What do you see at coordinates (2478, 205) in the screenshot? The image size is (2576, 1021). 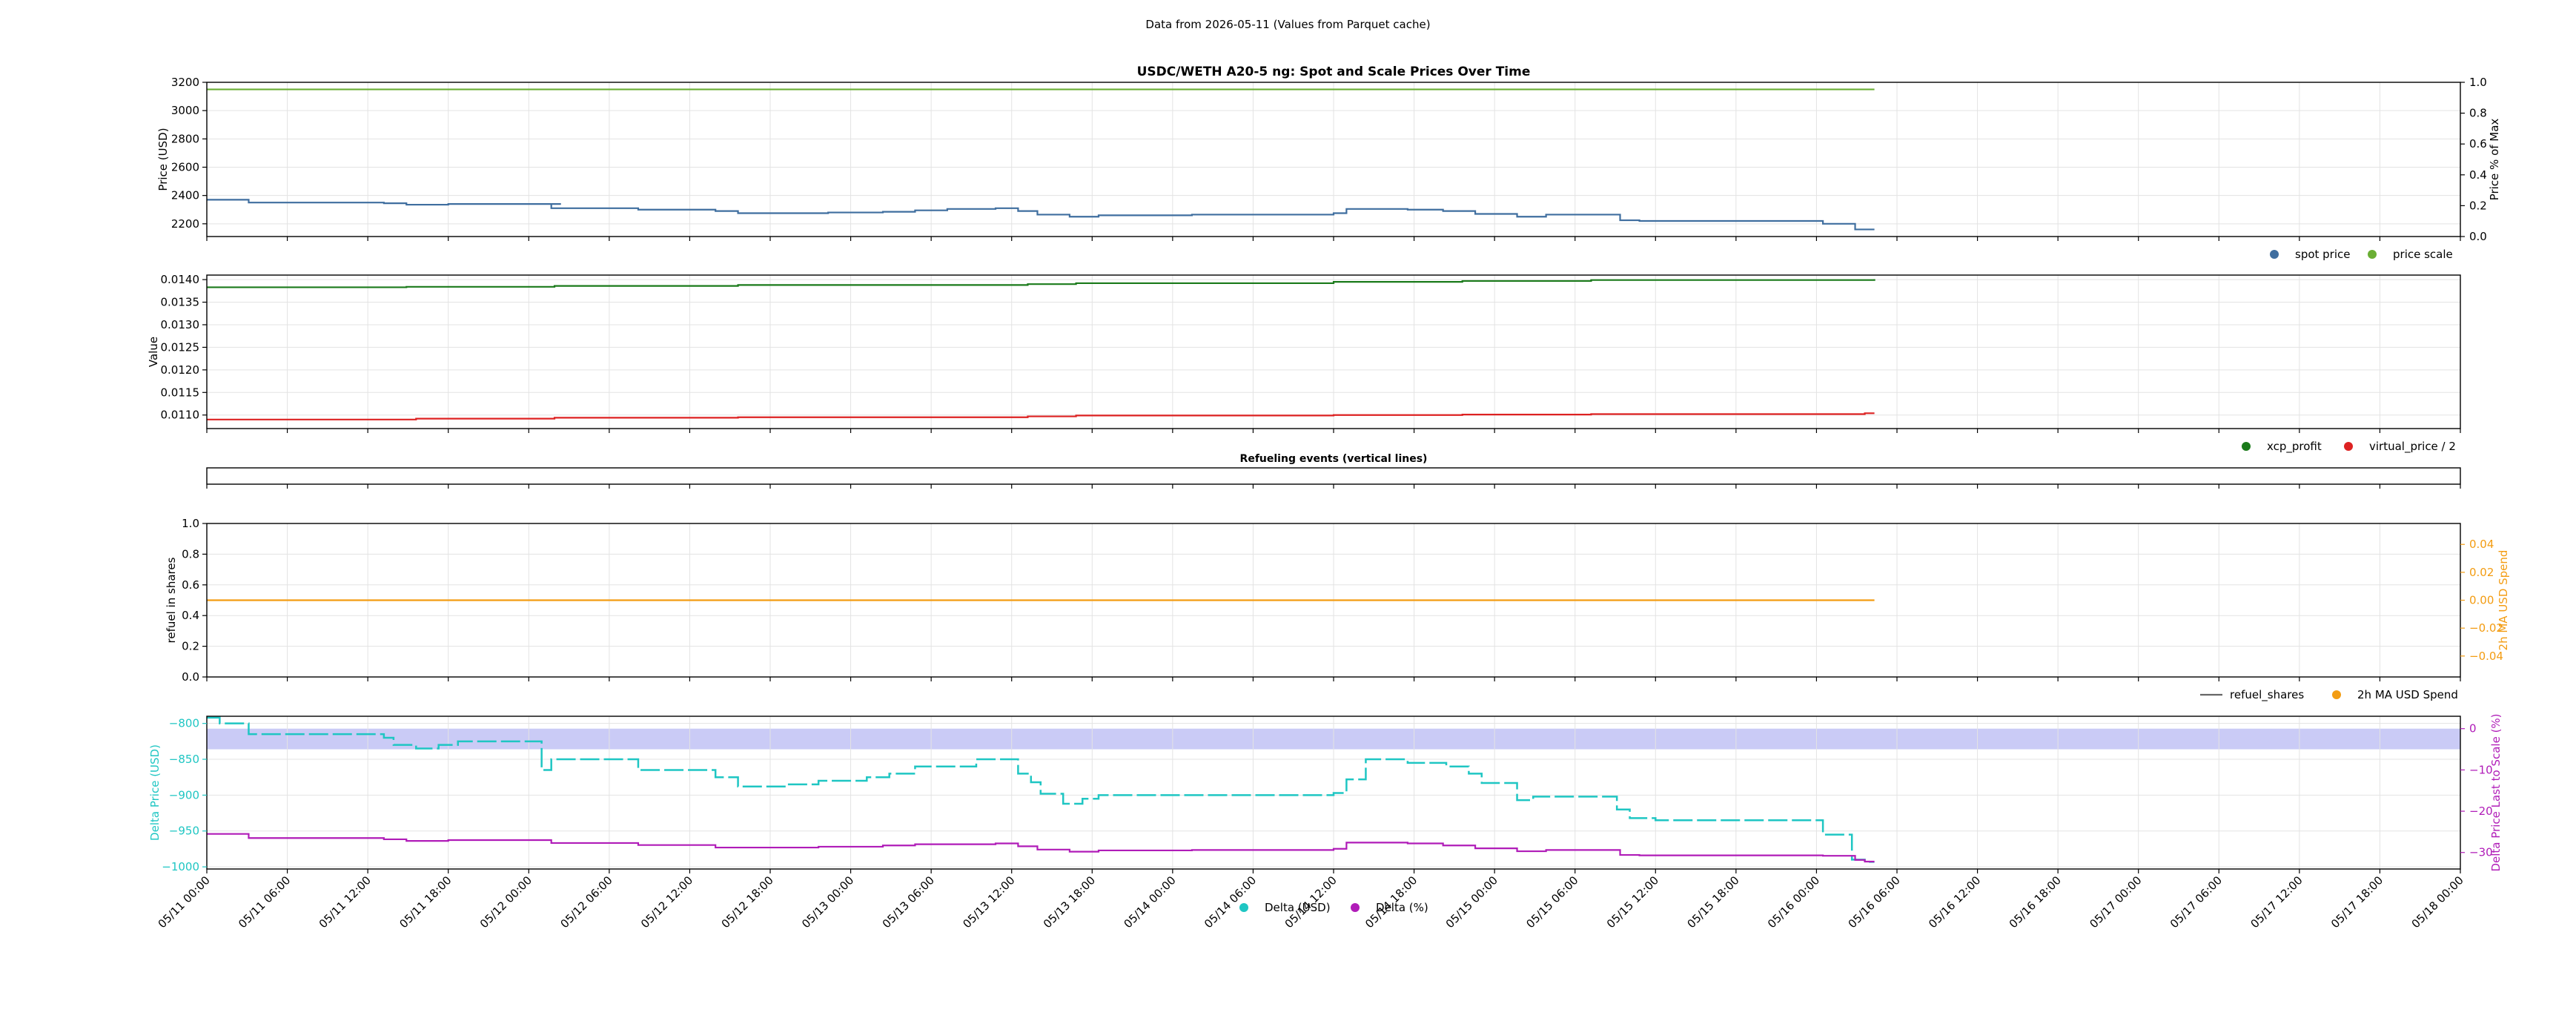 I see `y-tick-label-right: 0.2` at bounding box center [2478, 205].